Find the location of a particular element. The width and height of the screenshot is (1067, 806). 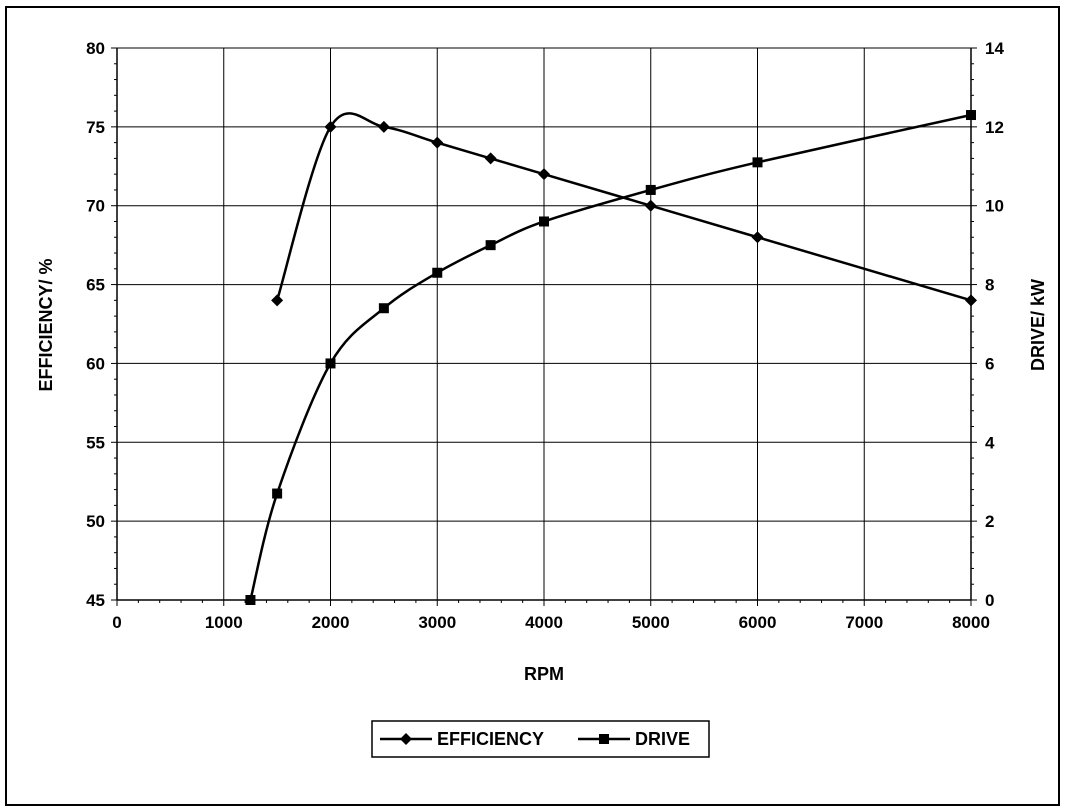

y-right-tick-label-1: 2 is located at coordinates (989, 521).